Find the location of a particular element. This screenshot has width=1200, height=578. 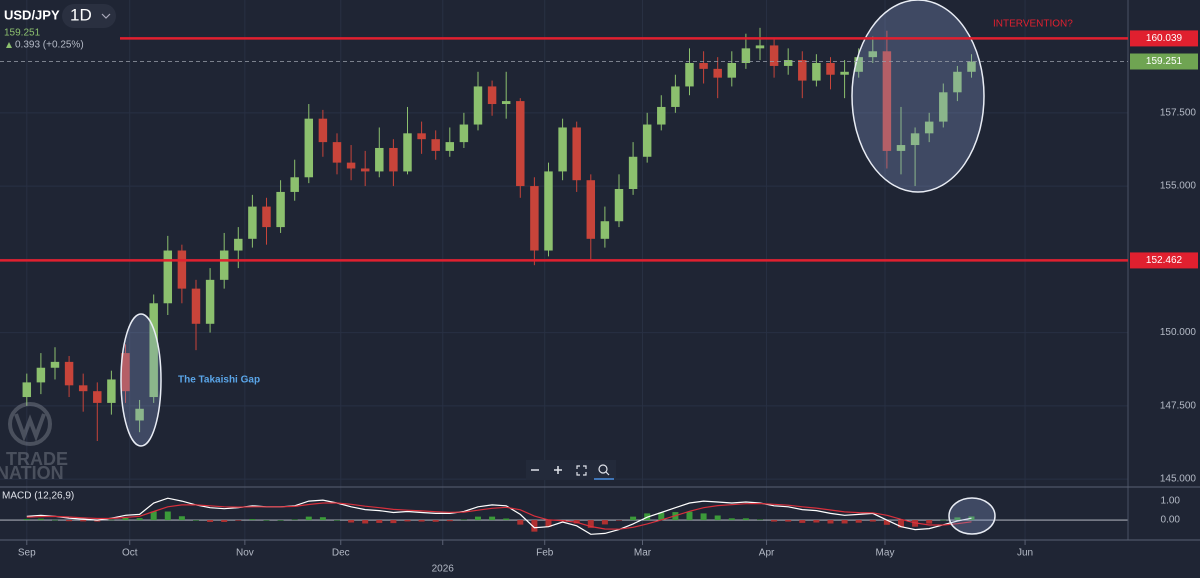

annotation: INTERVENTION? is located at coordinates (1033, 24).